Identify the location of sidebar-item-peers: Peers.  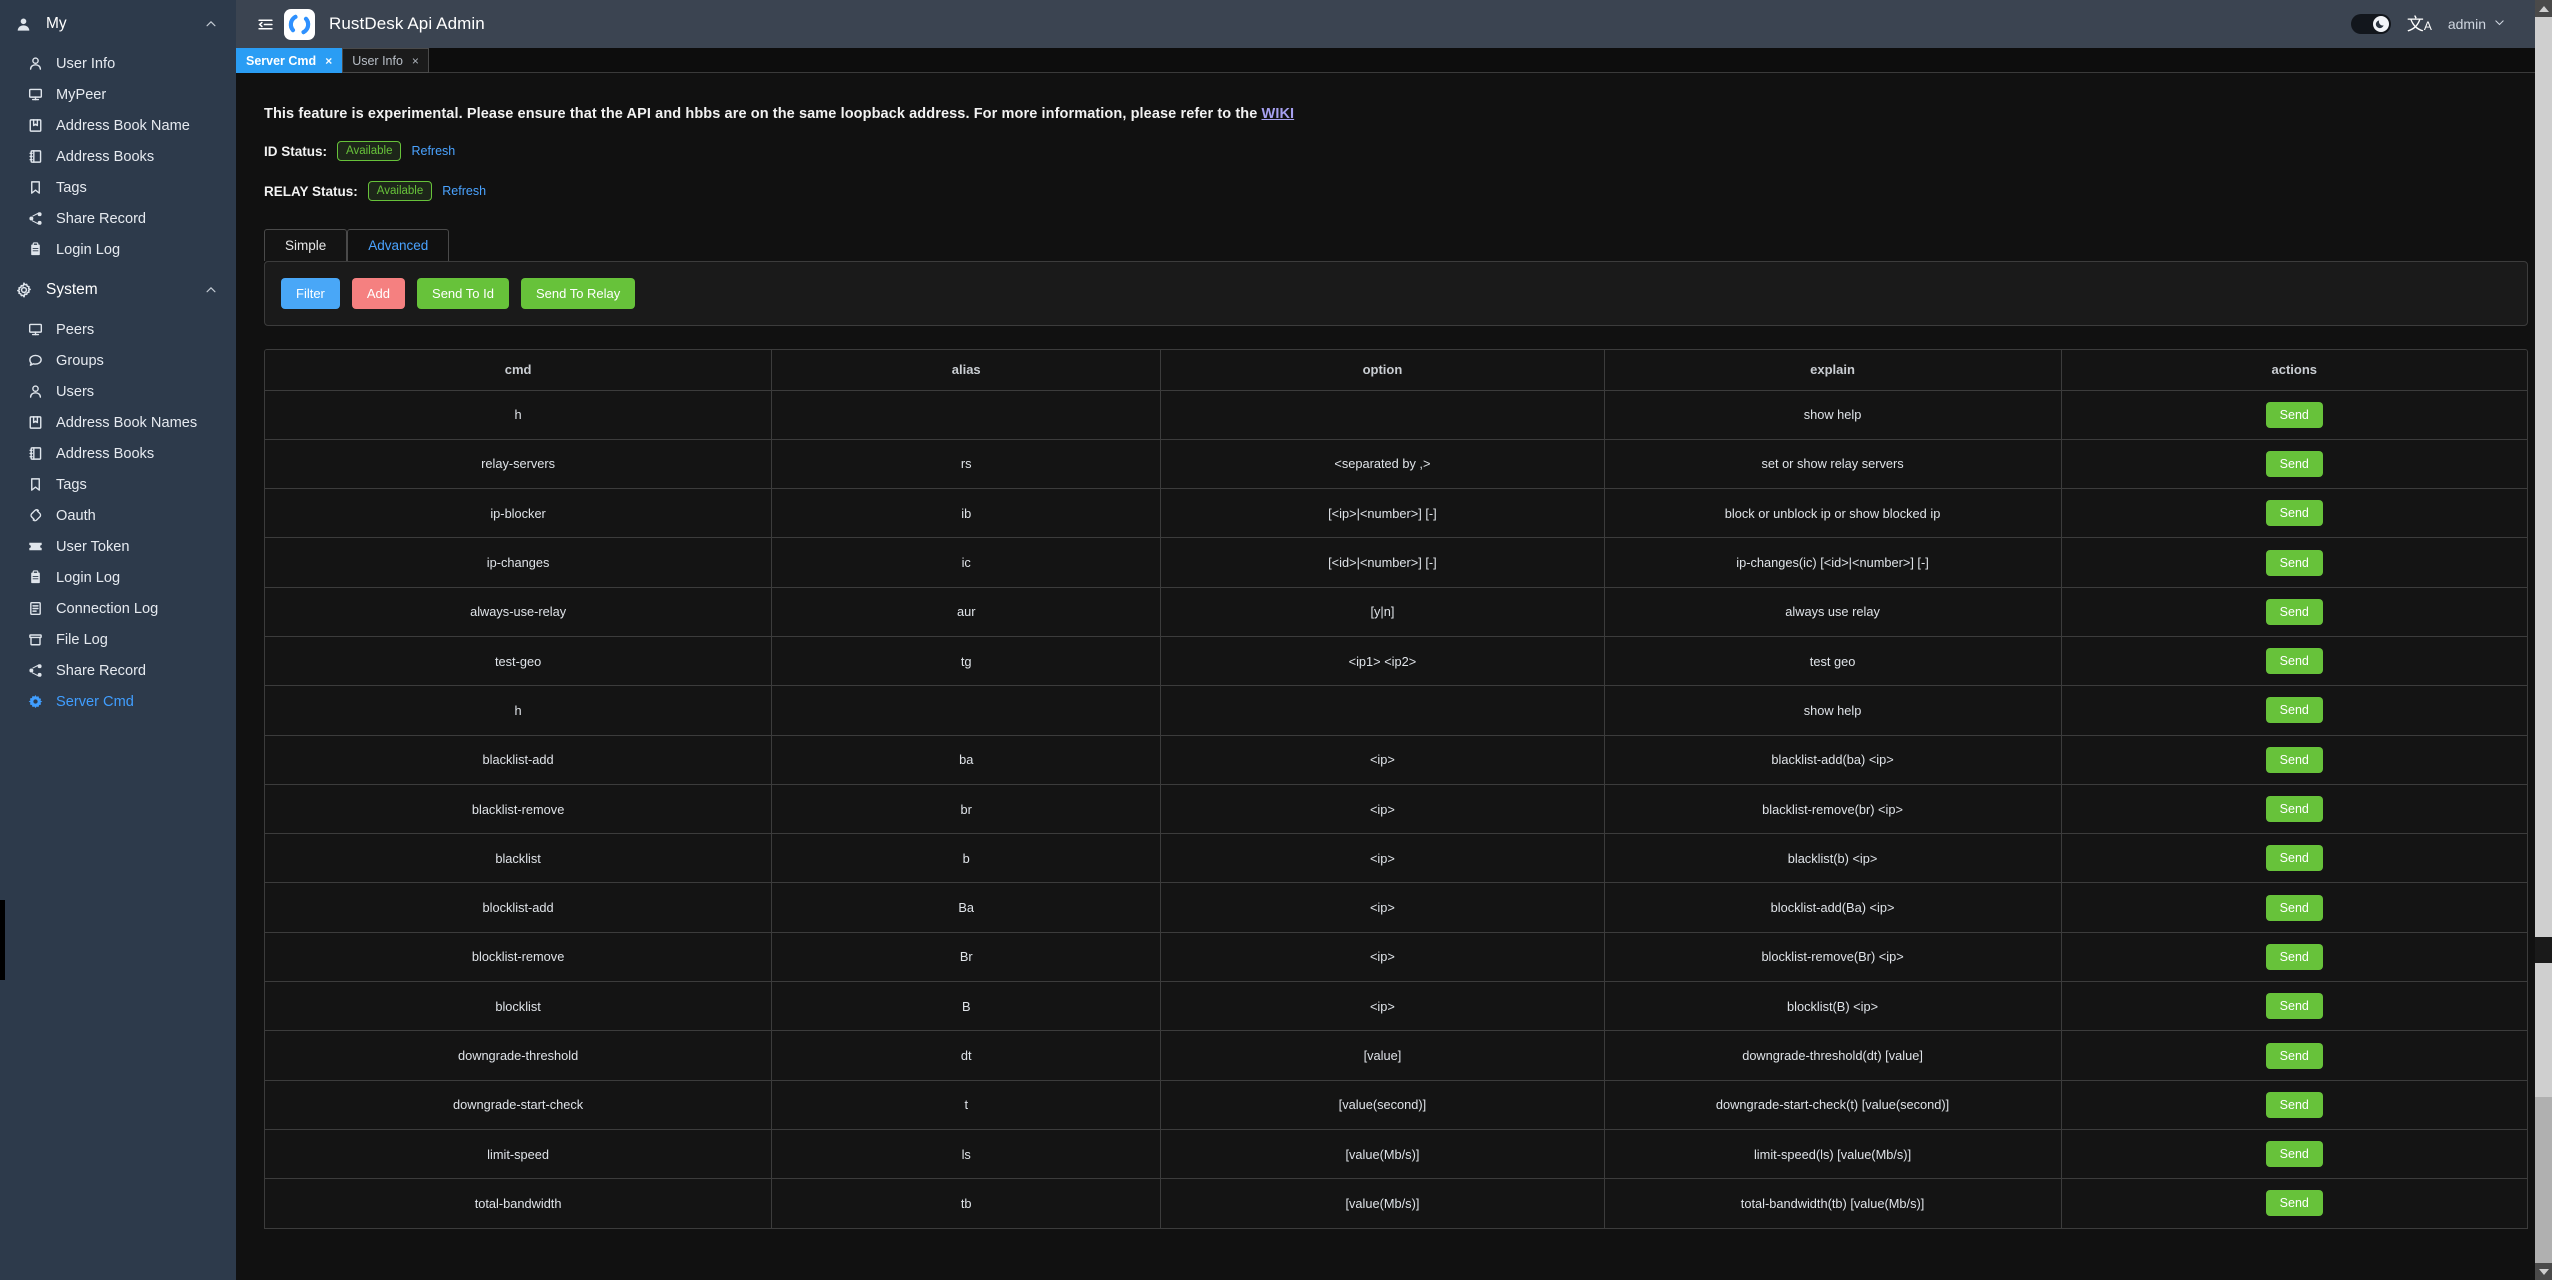
(118, 329).